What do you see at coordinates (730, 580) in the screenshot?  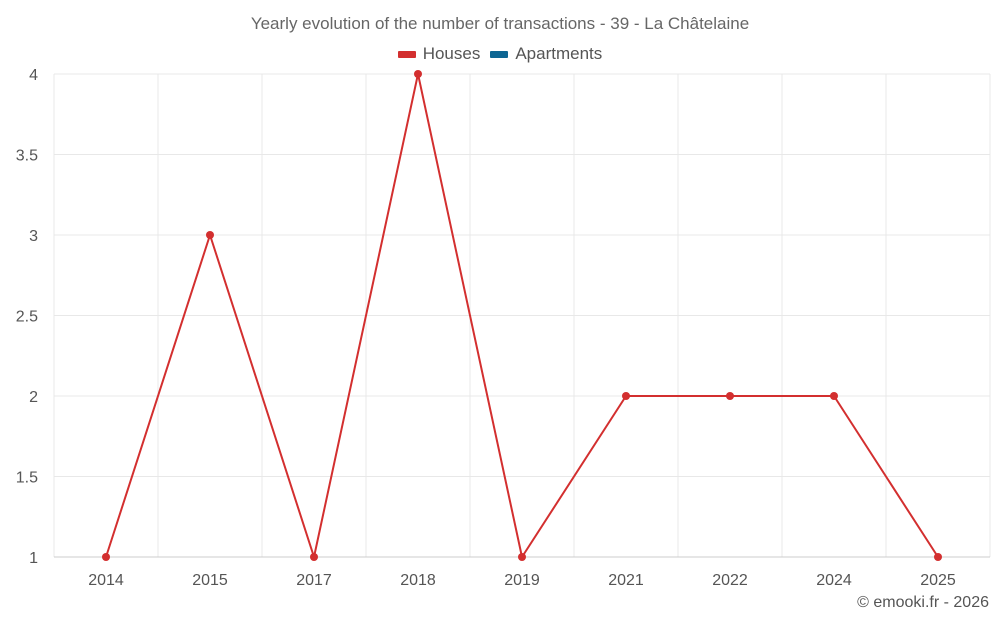 I see `x-tick-label: 2022` at bounding box center [730, 580].